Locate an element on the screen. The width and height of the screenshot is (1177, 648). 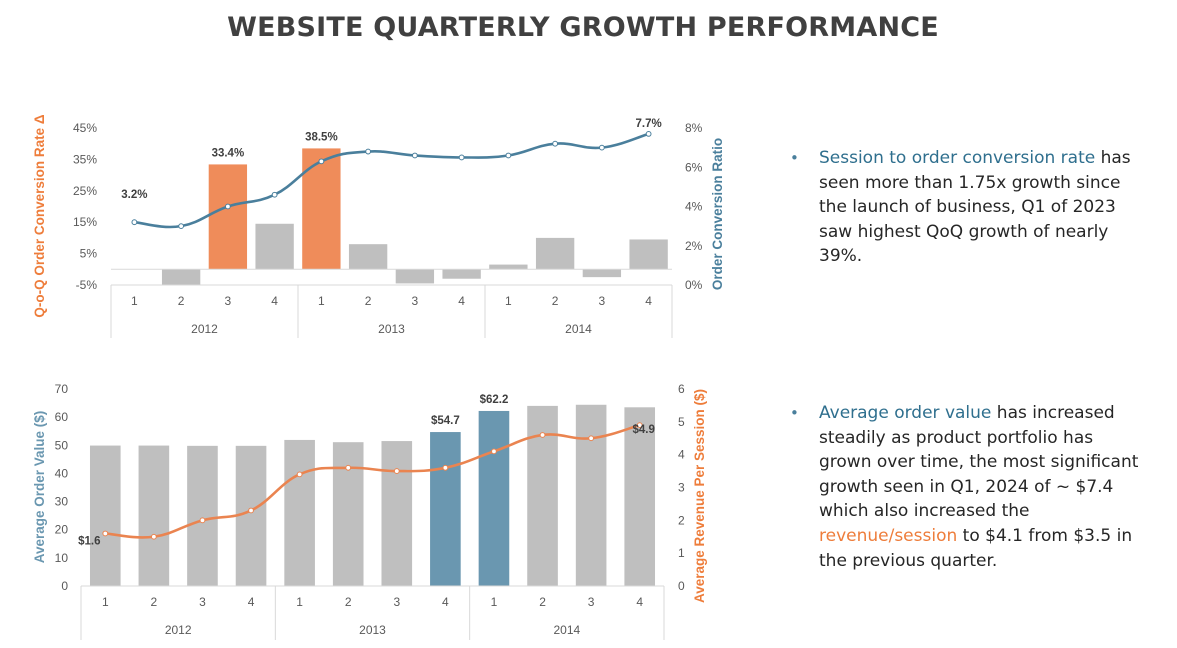
y-tick-label: 50 is located at coordinates (62, 445).